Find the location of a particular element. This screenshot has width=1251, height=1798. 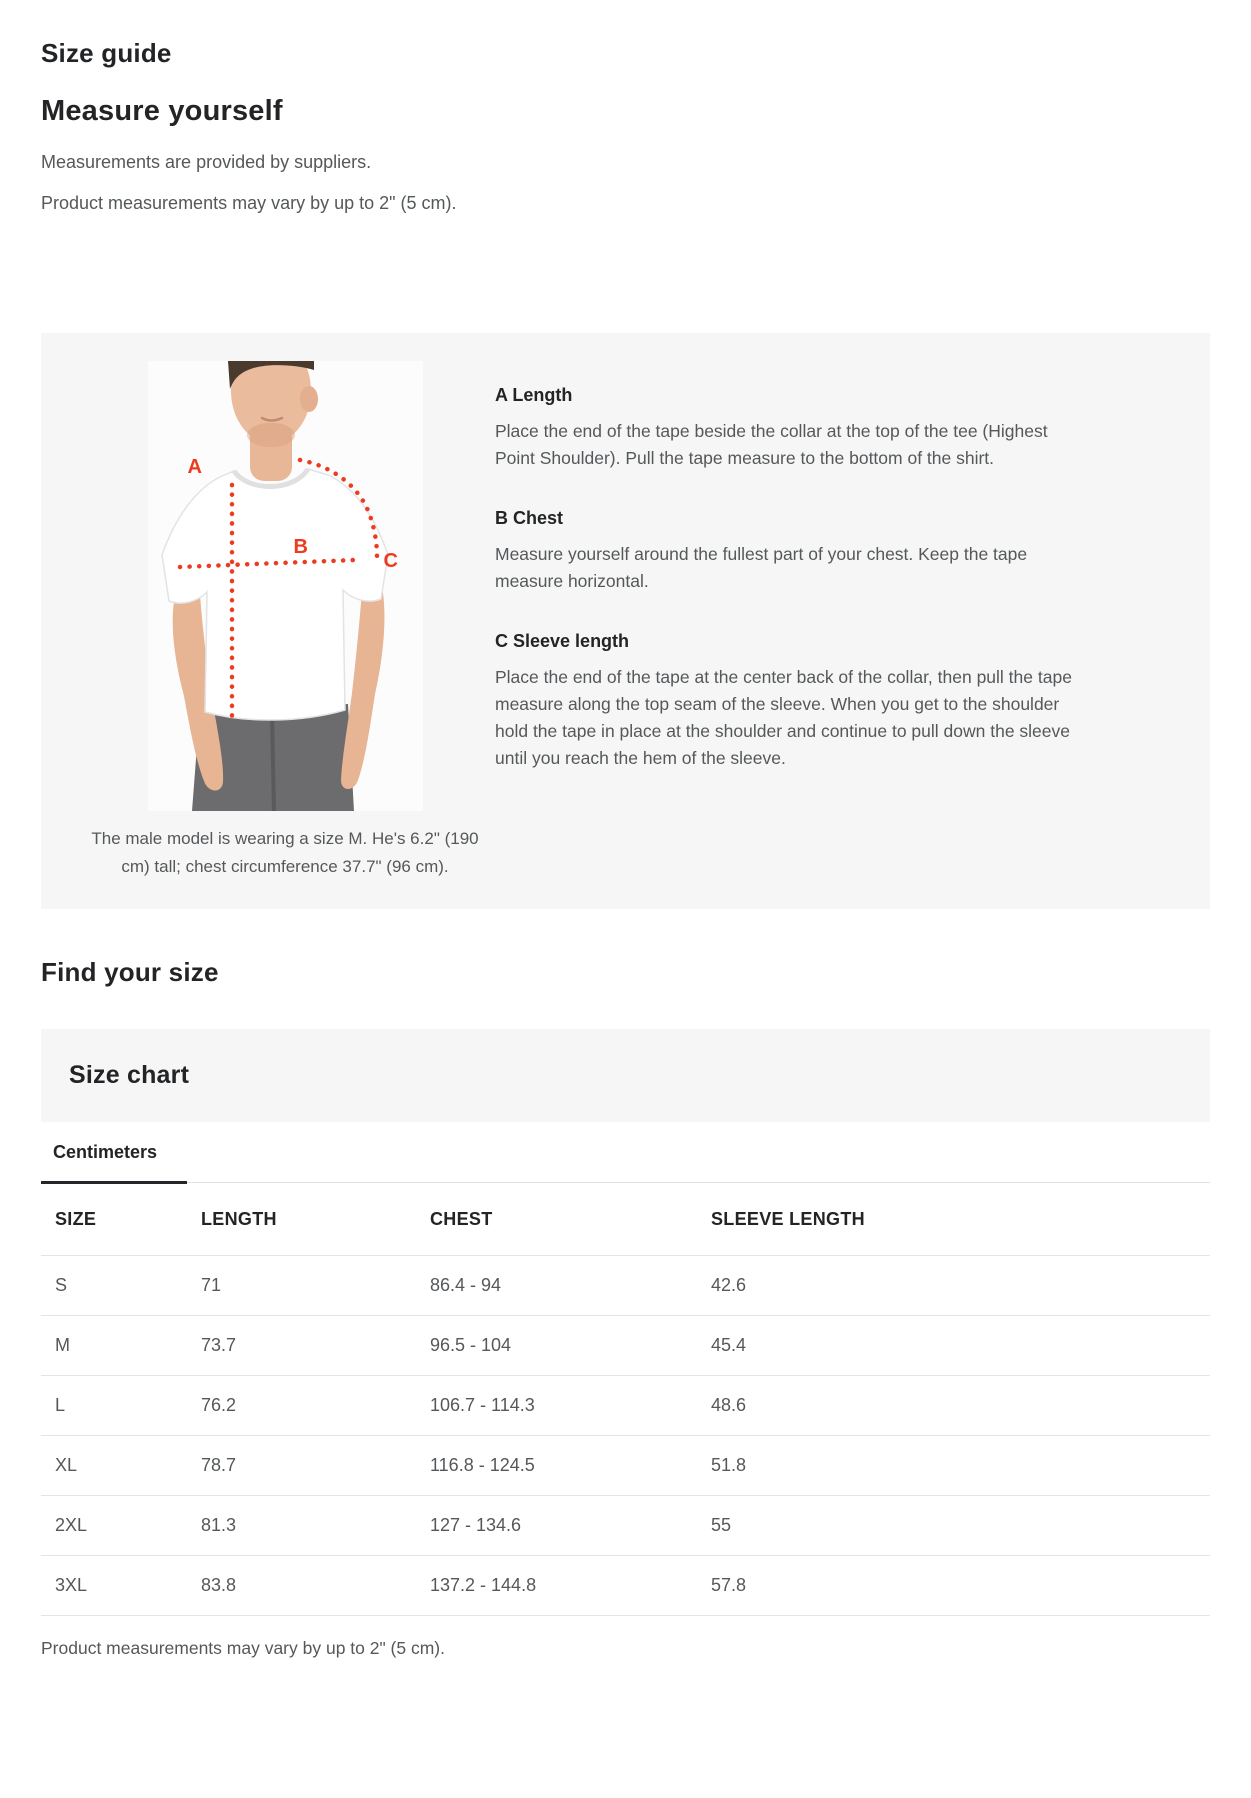

column-header-size: SIZE is located at coordinates (76, 1219).